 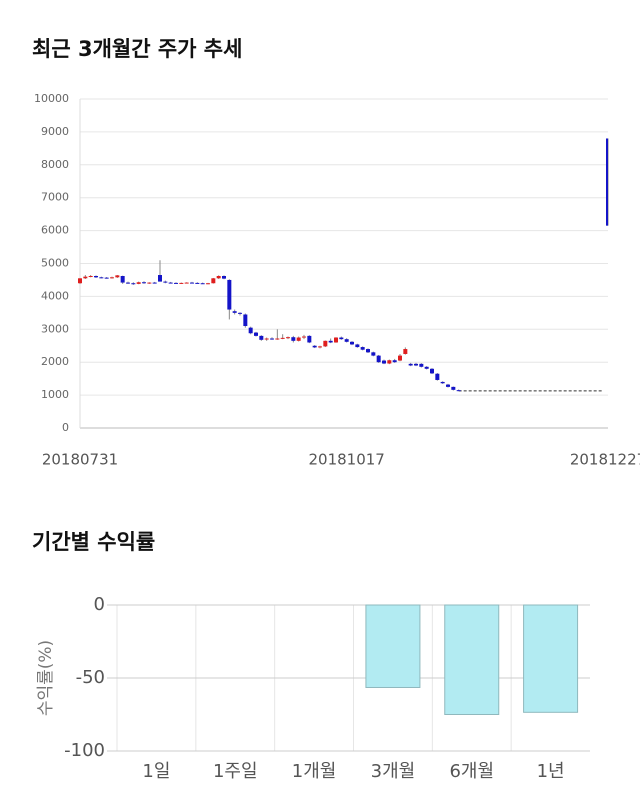 What do you see at coordinates (346, 460) in the screenshot?
I see `x-tick-label: 20181017` at bounding box center [346, 460].